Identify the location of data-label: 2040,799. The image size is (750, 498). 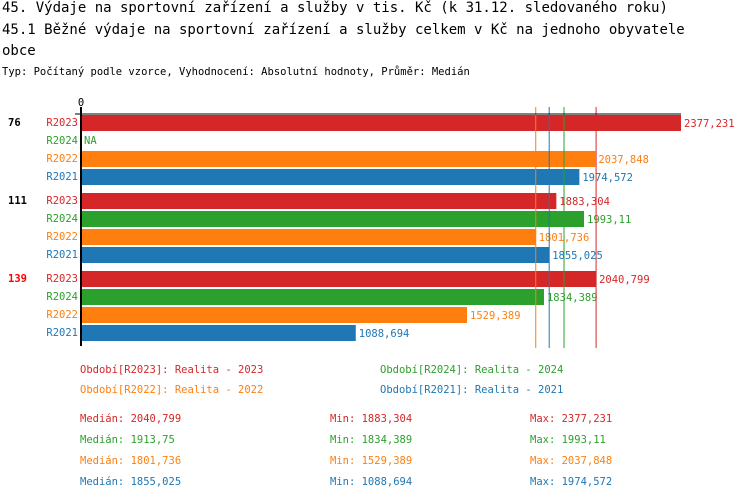
(624, 280).